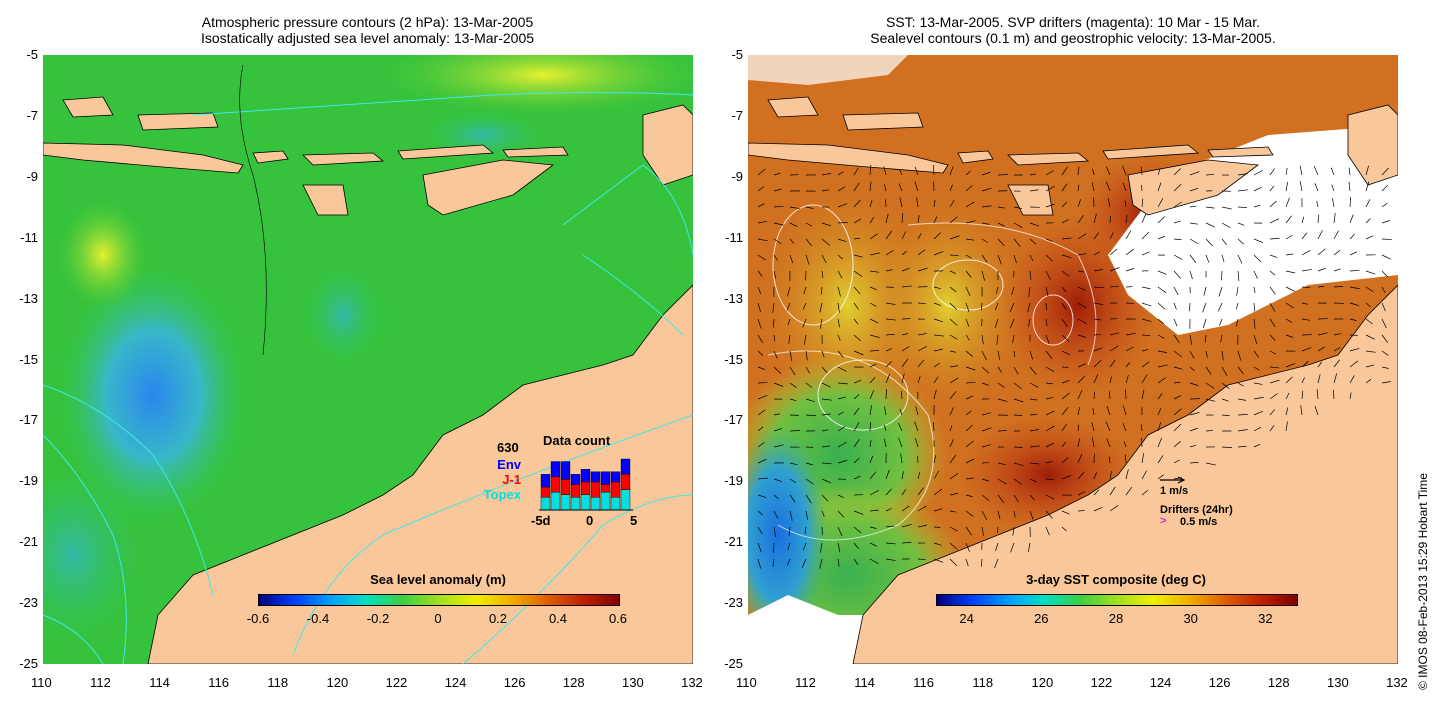 The height and width of the screenshot is (710, 1440). What do you see at coordinates (1160, 682) in the screenshot?
I see `x-tick-label: 124` at bounding box center [1160, 682].